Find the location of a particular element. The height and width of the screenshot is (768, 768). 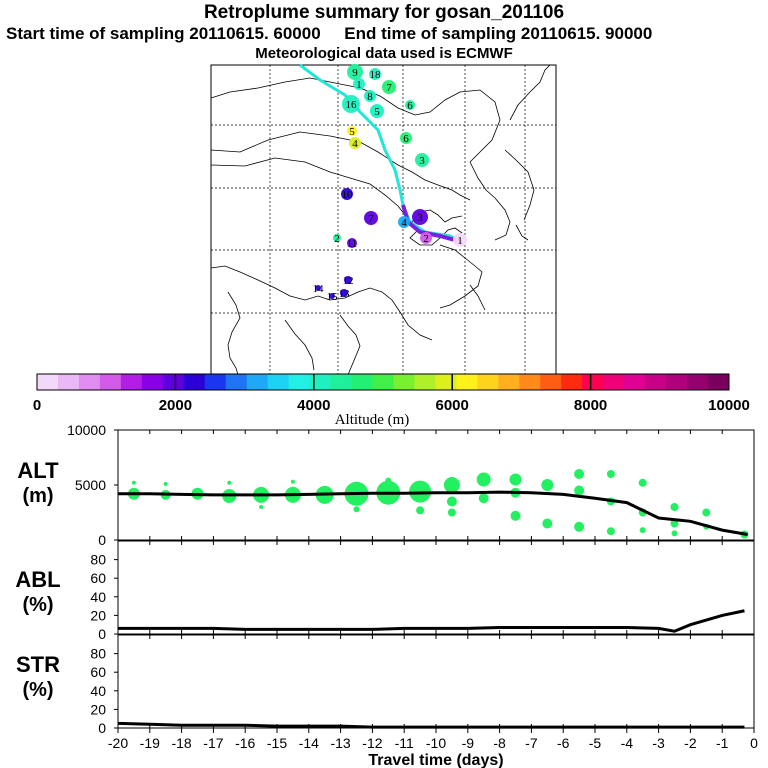

figure-title: Retroplume summary for gosan_201106 is located at coordinates (384, 12).